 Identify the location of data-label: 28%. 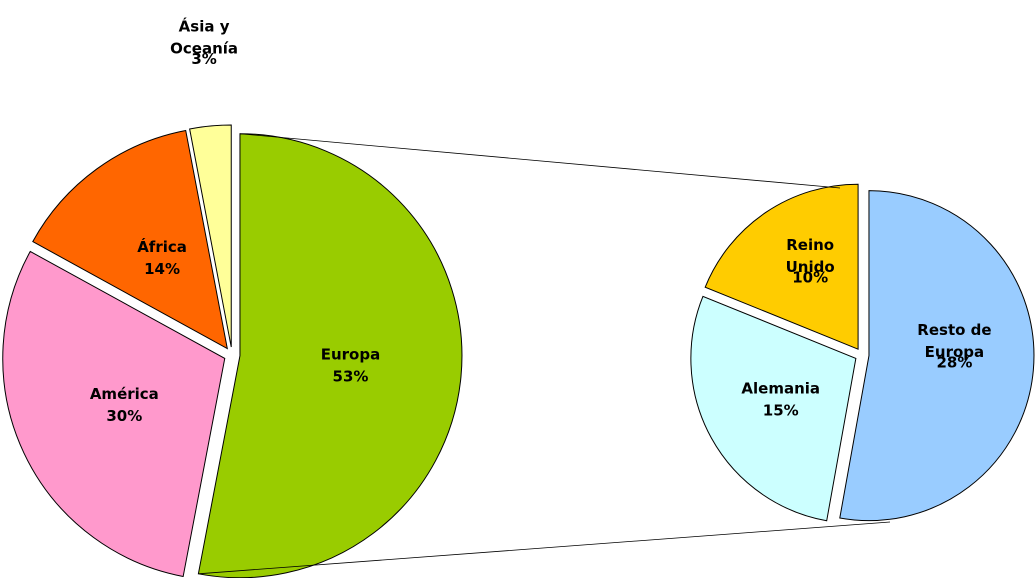
(954, 363).